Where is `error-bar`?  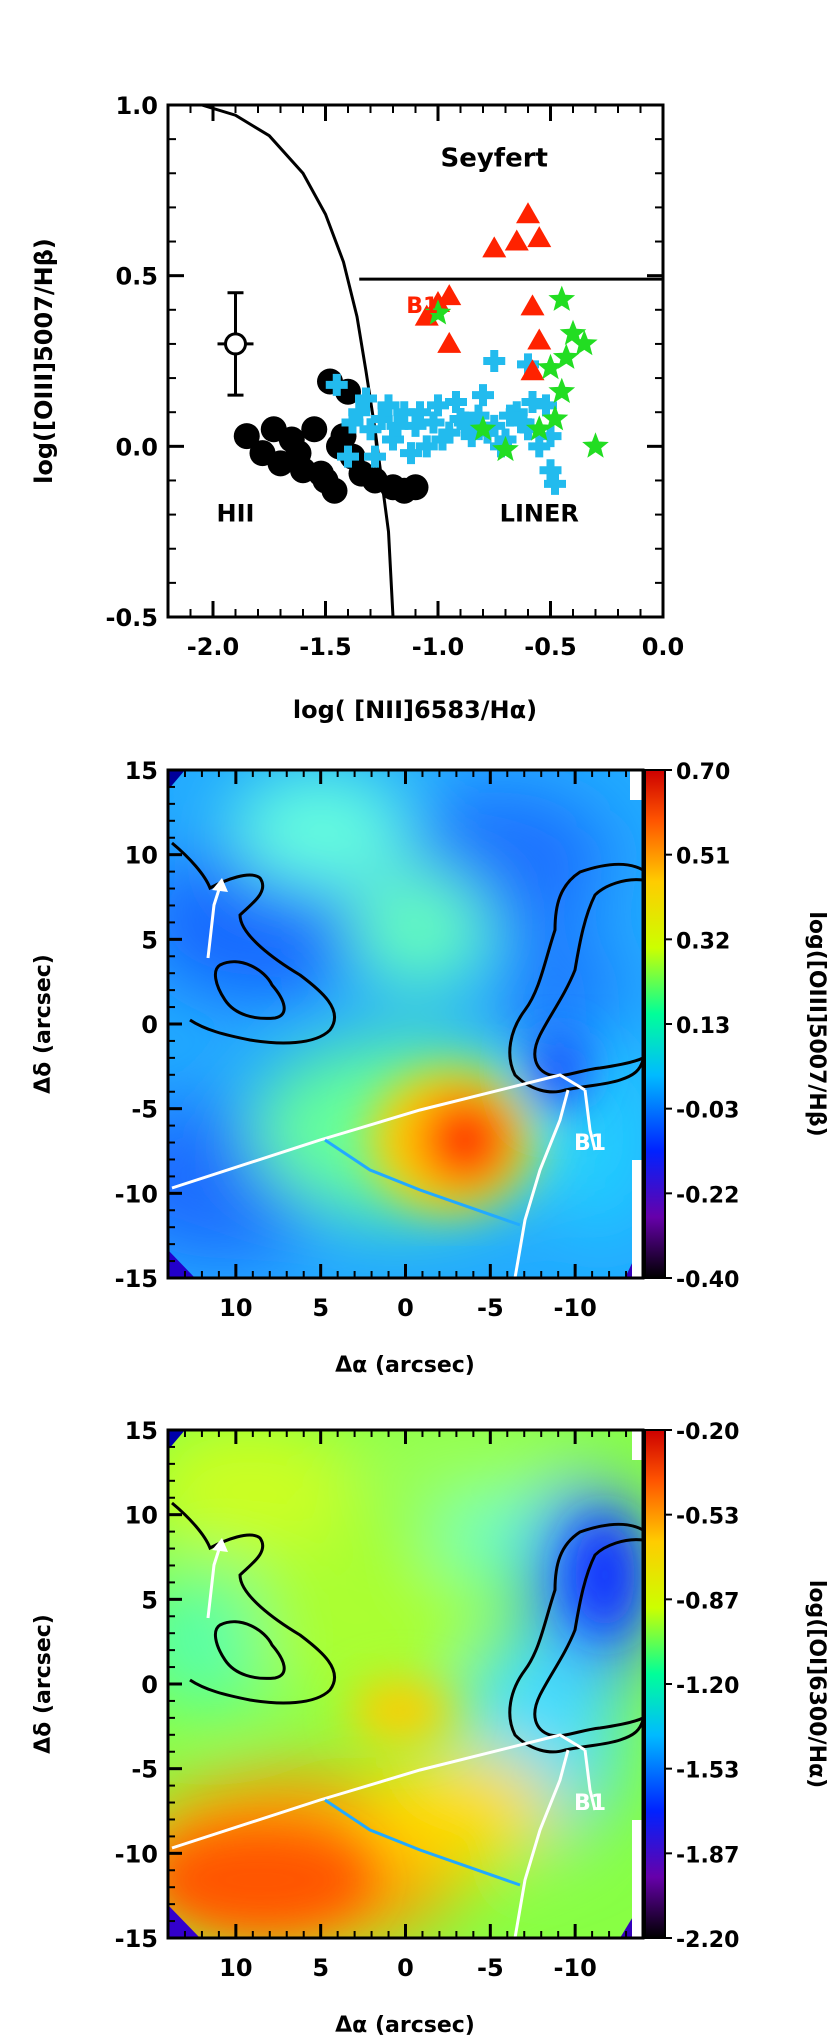
error-bar is located at coordinates (235, 344).